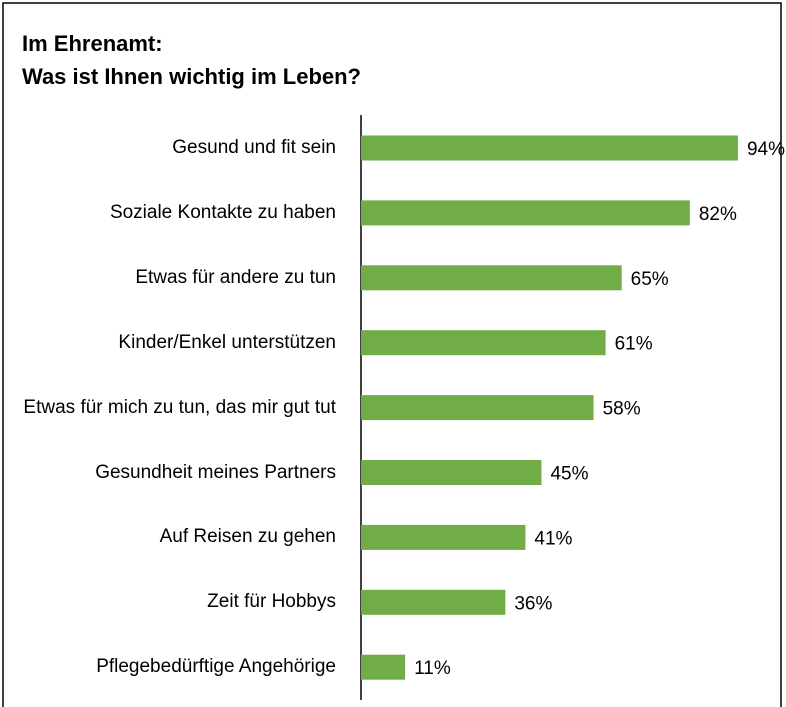 The width and height of the screenshot is (786, 707). Describe the element at coordinates (179, 407) in the screenshot. I see `category-label: Etwas für mich zu tun, das mir gut tut` at that location.